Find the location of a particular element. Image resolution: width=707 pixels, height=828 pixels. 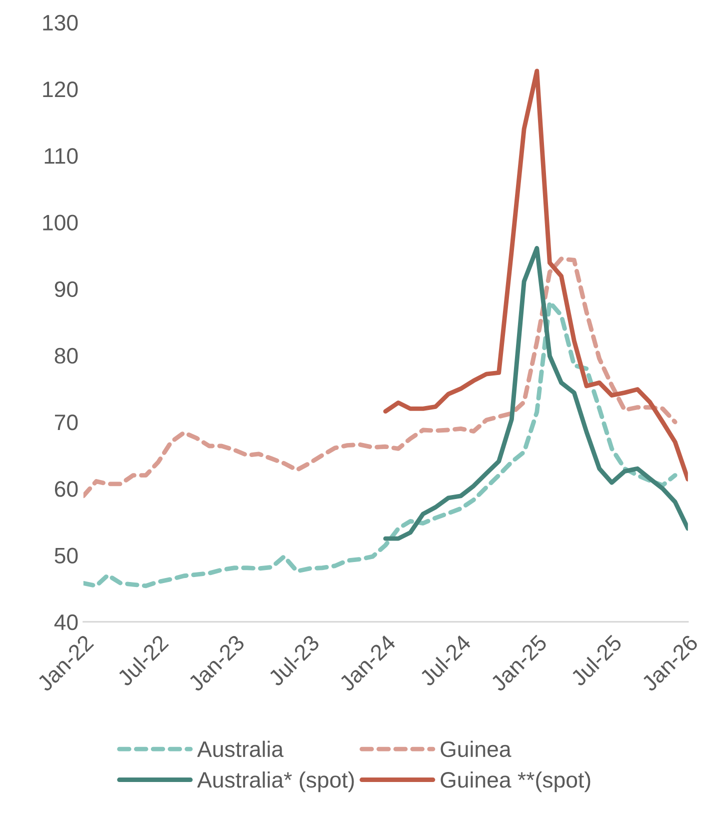

legend-label: Australia is located at coordinates (240, 749).